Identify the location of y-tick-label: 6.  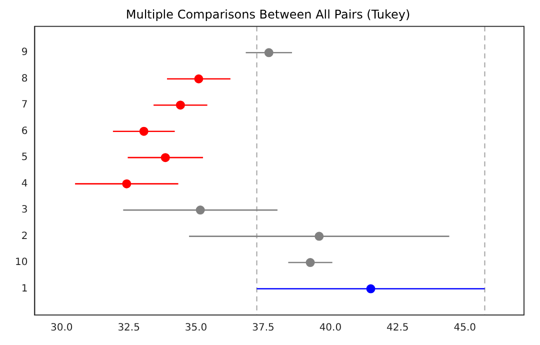
(24, 131).